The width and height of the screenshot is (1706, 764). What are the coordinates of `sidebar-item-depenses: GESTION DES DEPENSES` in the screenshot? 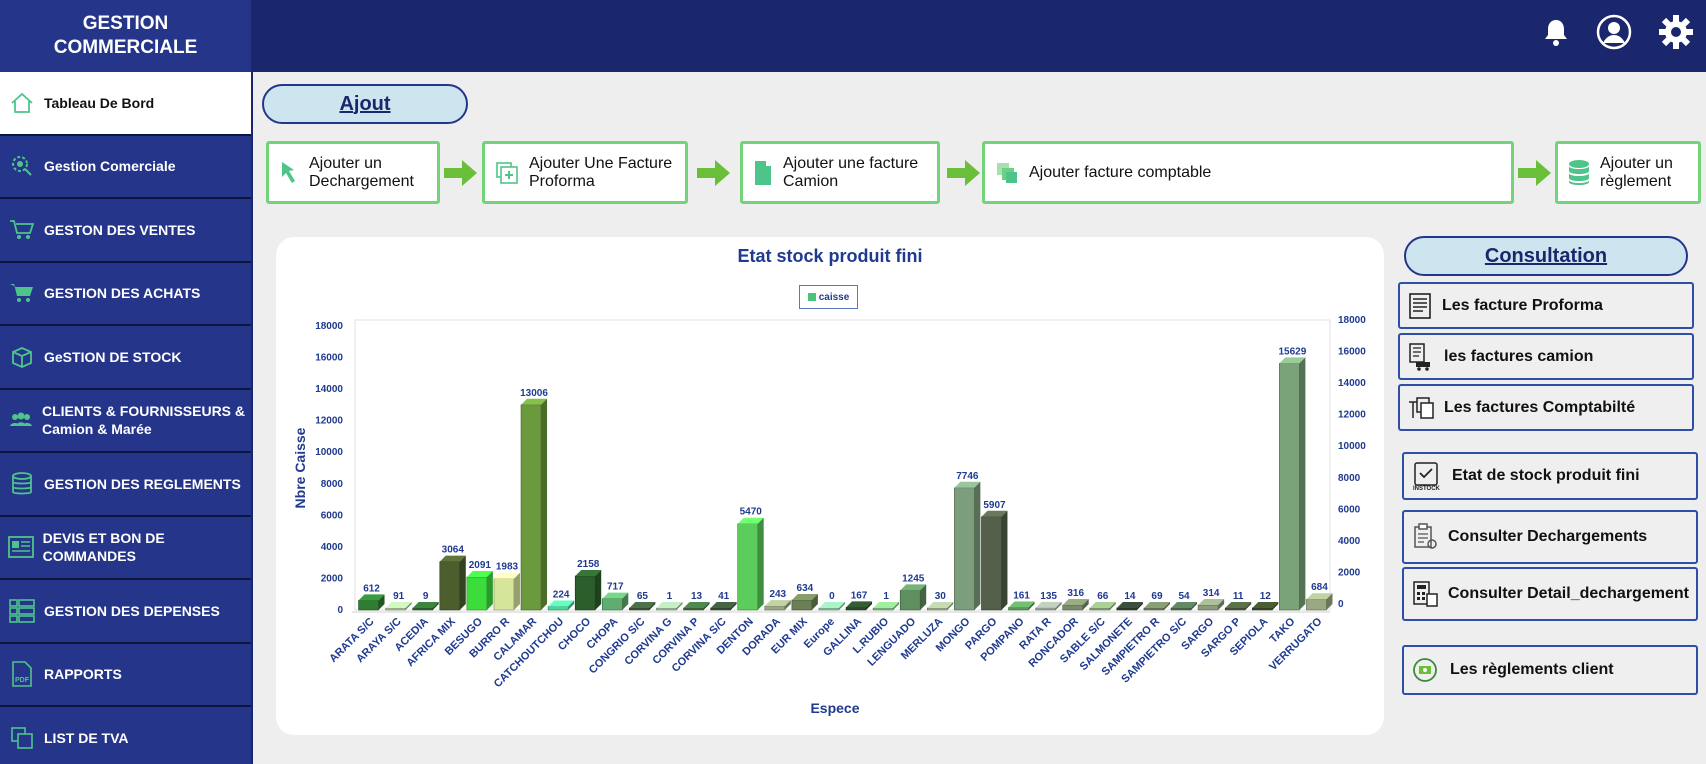 It's located at (125, 612).